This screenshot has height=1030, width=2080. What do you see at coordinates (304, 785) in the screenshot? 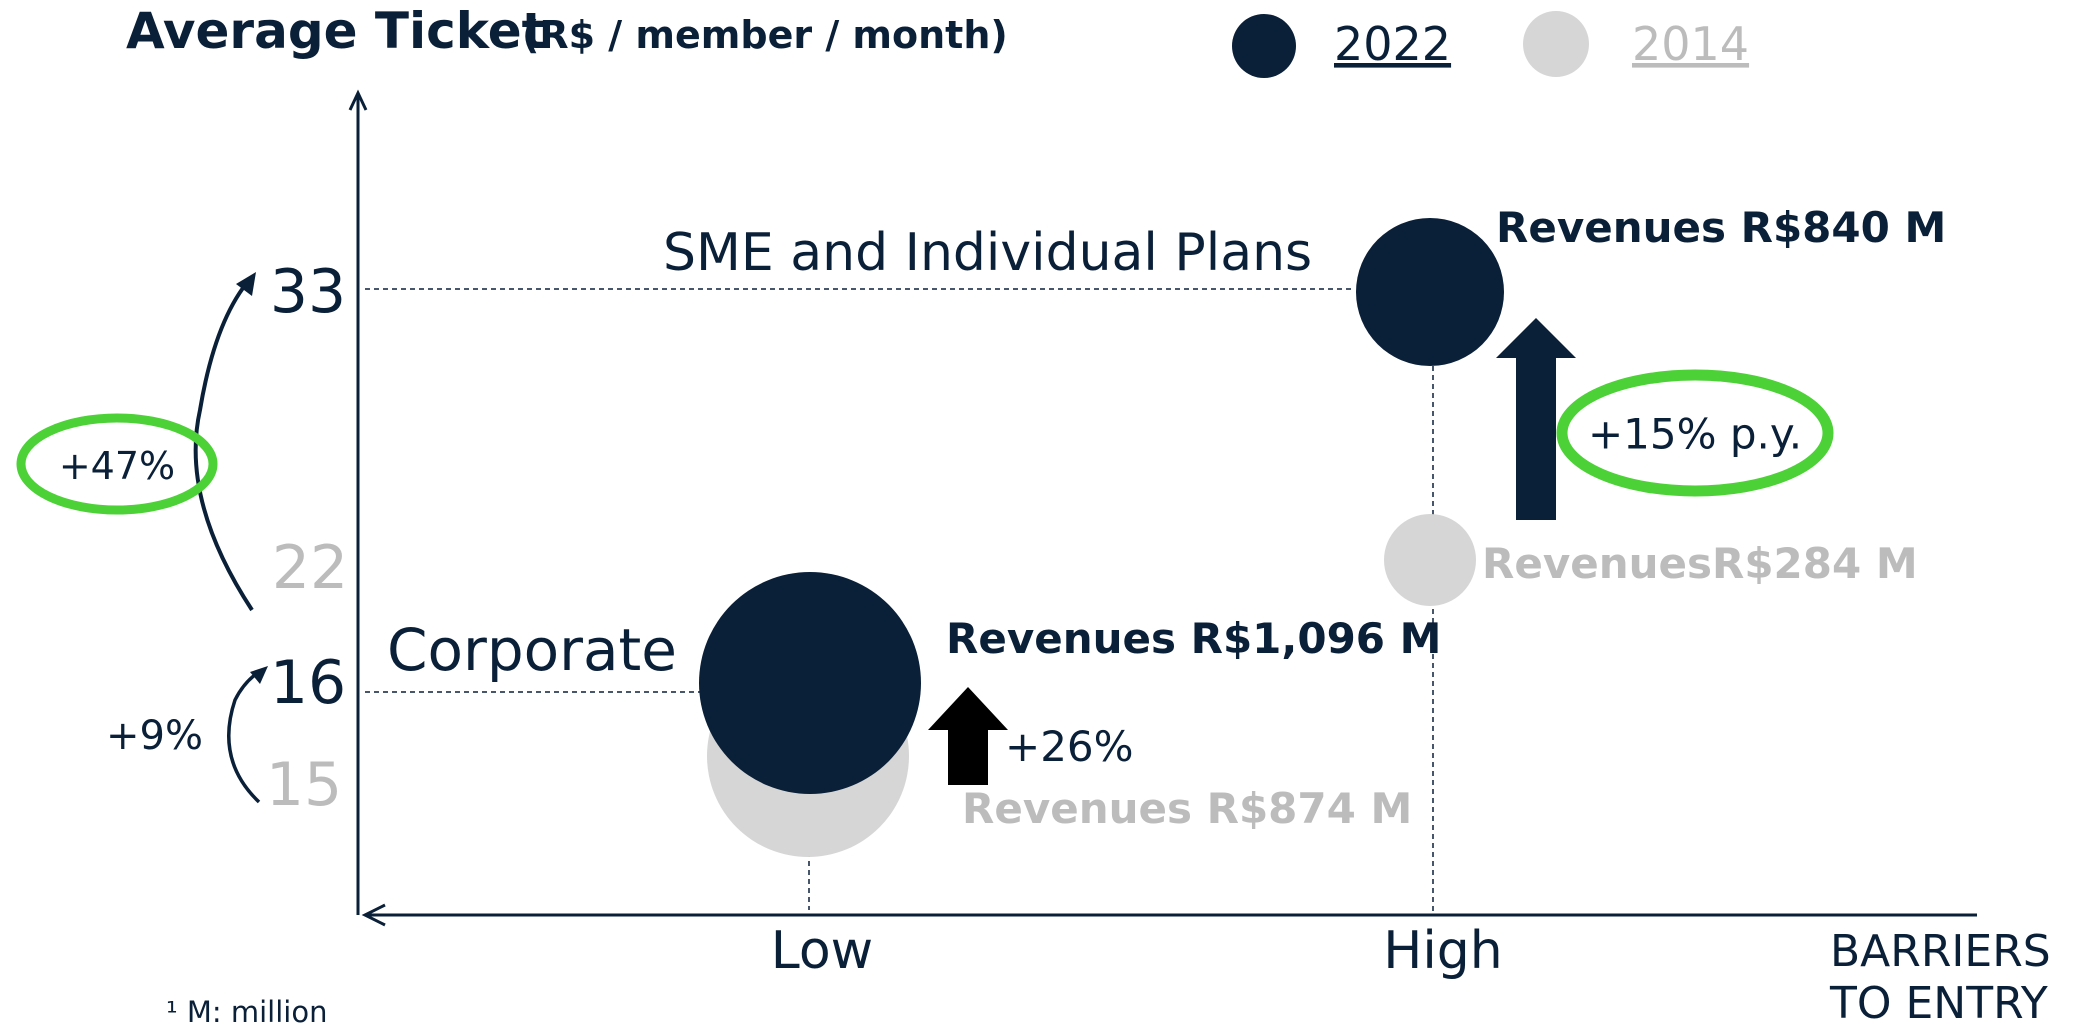
I see `y-tick-label: 15` at bounding box center [304, 785].